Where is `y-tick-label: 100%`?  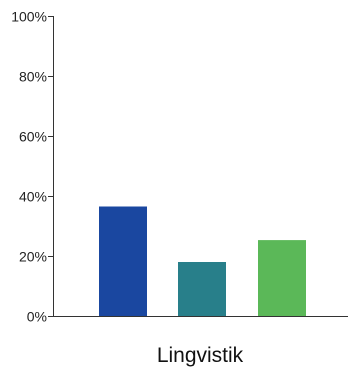
y-tick-label: 100% is located at coordinates (29, 17).